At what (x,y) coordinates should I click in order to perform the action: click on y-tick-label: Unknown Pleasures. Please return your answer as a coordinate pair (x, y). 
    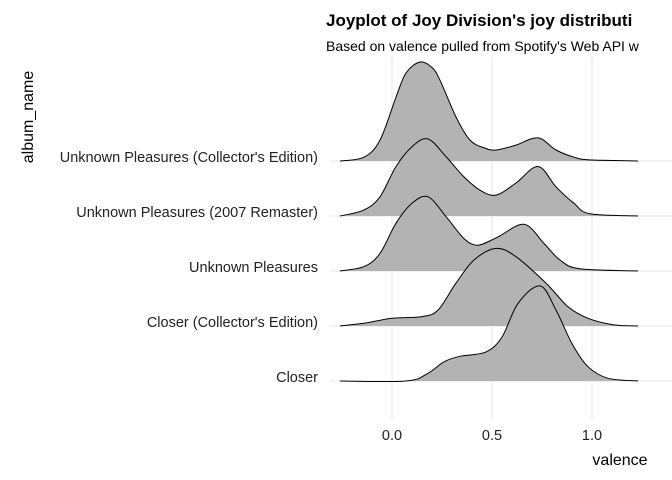
    Looking at the image, I should click on (253, 268).